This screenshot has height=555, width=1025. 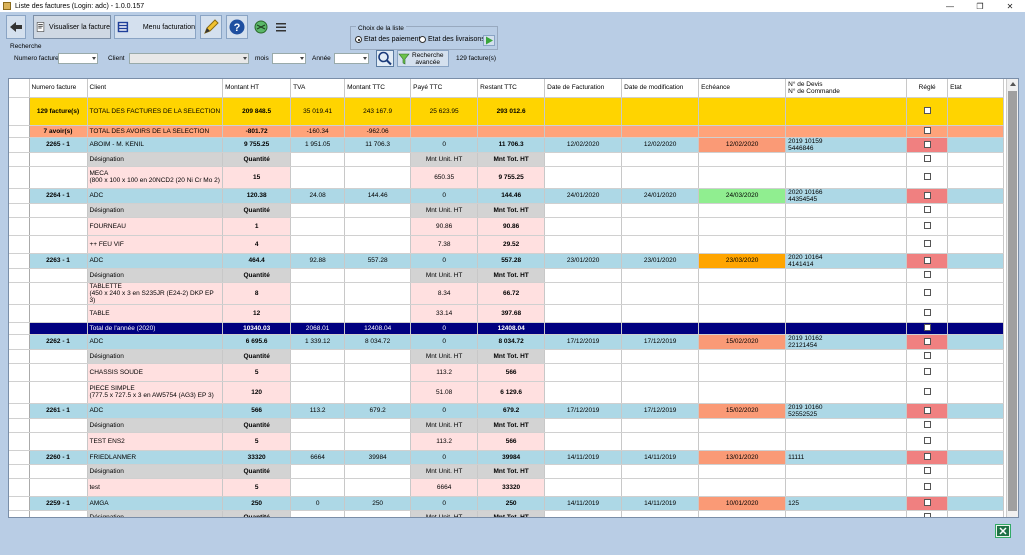 What do you see at coordinates (846, 88) in the screenshot?
I see `col-devis-commande: N° de Devis N° de Commande` at bounding box center [846, 88].